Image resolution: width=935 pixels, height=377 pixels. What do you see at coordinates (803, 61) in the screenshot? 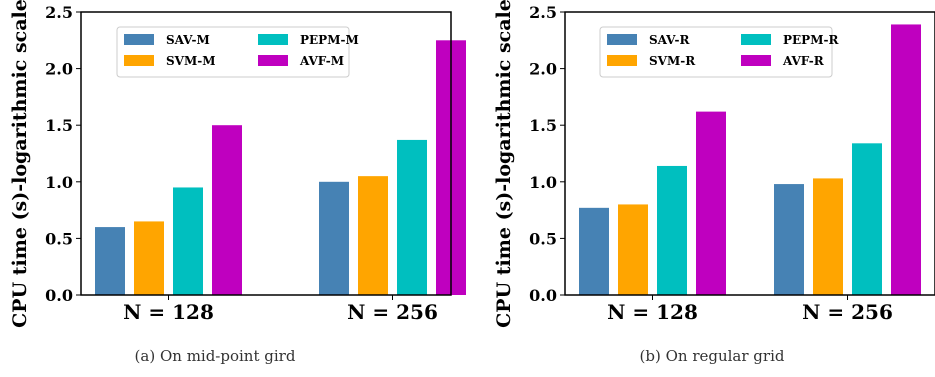
I see `legend-label: AVF-R` at bounding box center [803, 61].